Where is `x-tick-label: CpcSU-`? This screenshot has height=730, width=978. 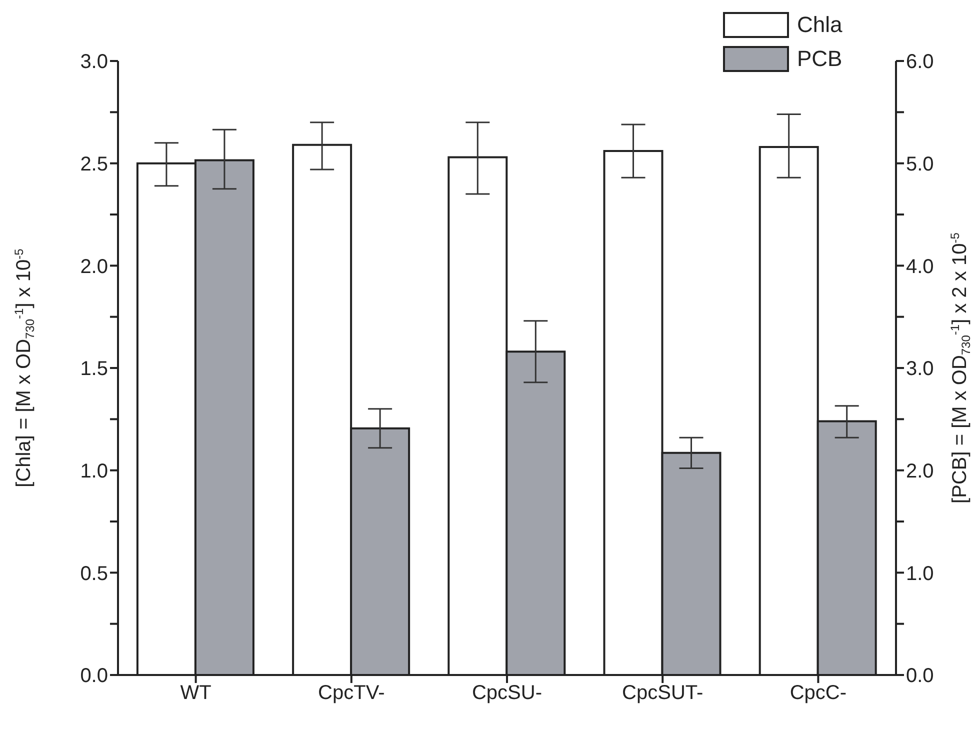
x-tick-label: CpcSU- is located at coordinates (507, 693).